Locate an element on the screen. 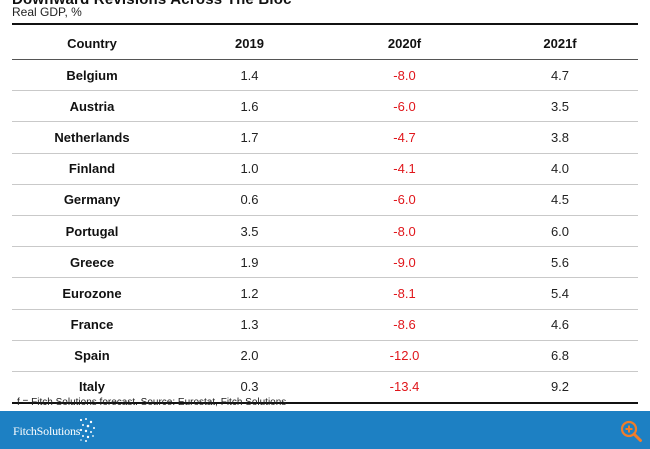 The height and width of the screenshot is (449, 650). value-cell: 4.5 is located at coordinates (560, 200).